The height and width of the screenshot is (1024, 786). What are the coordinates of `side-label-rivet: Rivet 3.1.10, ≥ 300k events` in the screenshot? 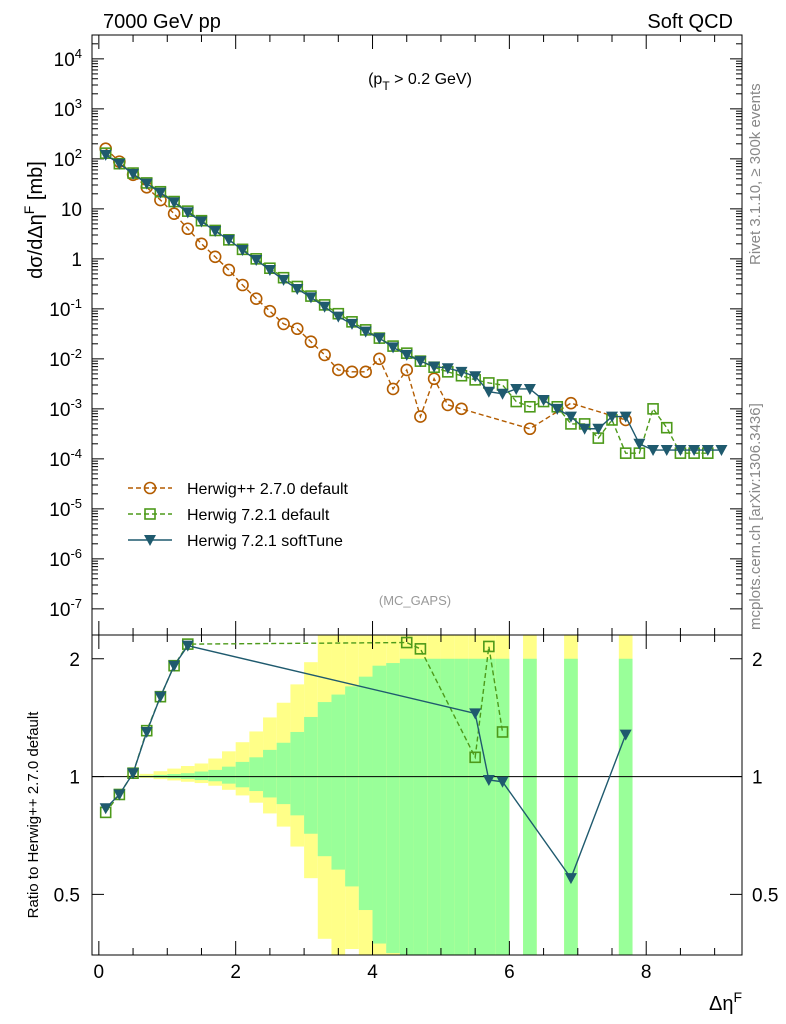 It's located at (755, 174).